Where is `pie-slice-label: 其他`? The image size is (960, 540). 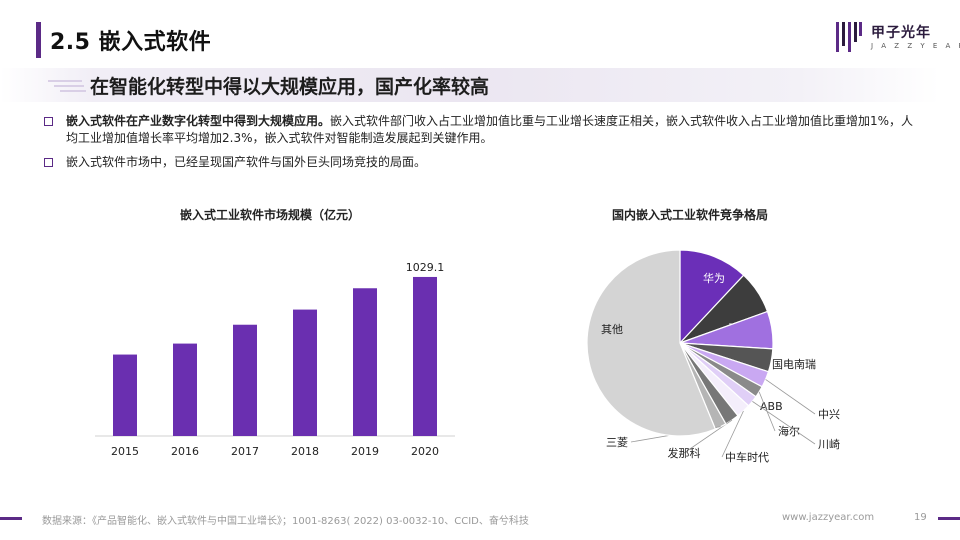
pie-slice-label: 其他 is located at coordinates (612, 329).